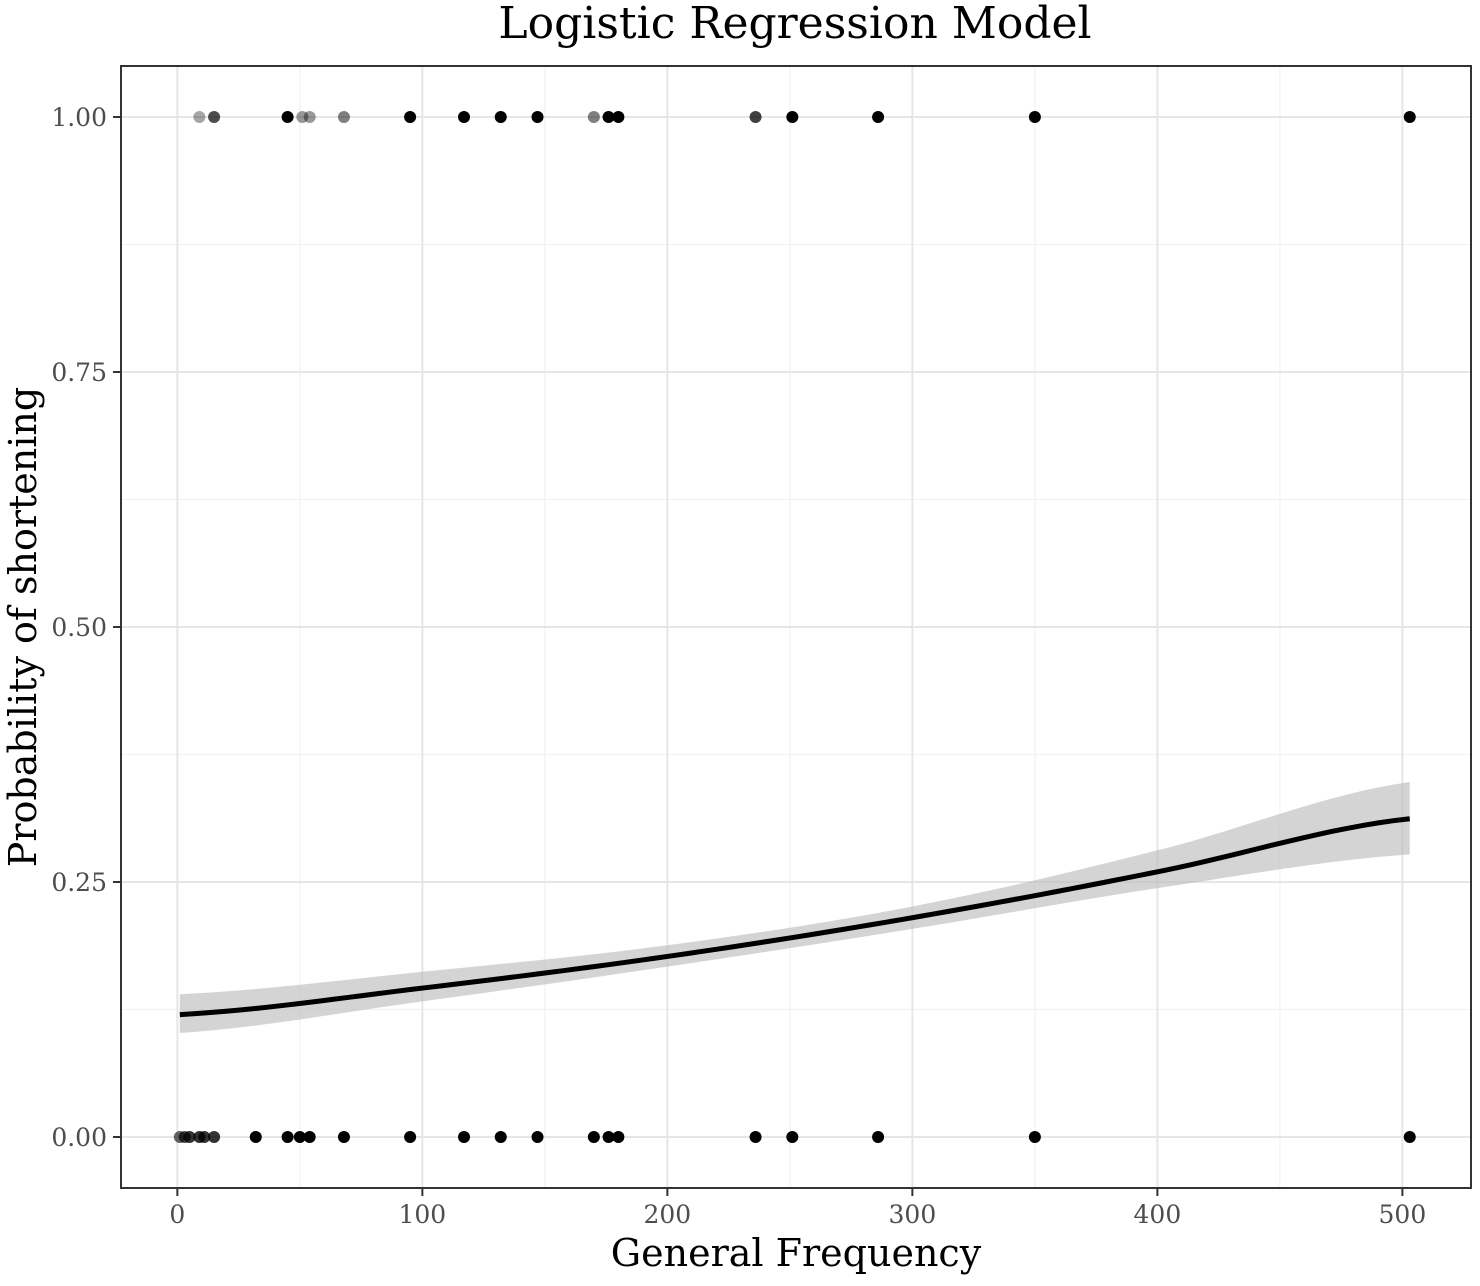  I want to click on x-tick-label: 400, so click(1158, 1214).